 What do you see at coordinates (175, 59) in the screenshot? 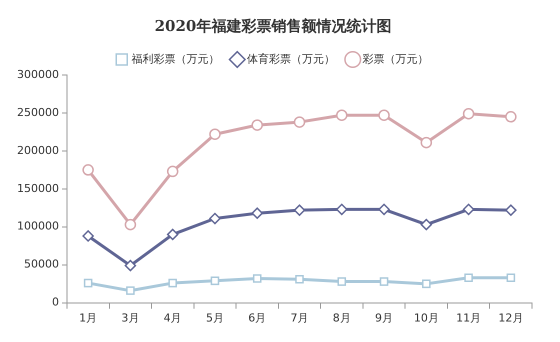
I see `legend-label: 福利彩票（万元）` at bounding box center [175, 59].